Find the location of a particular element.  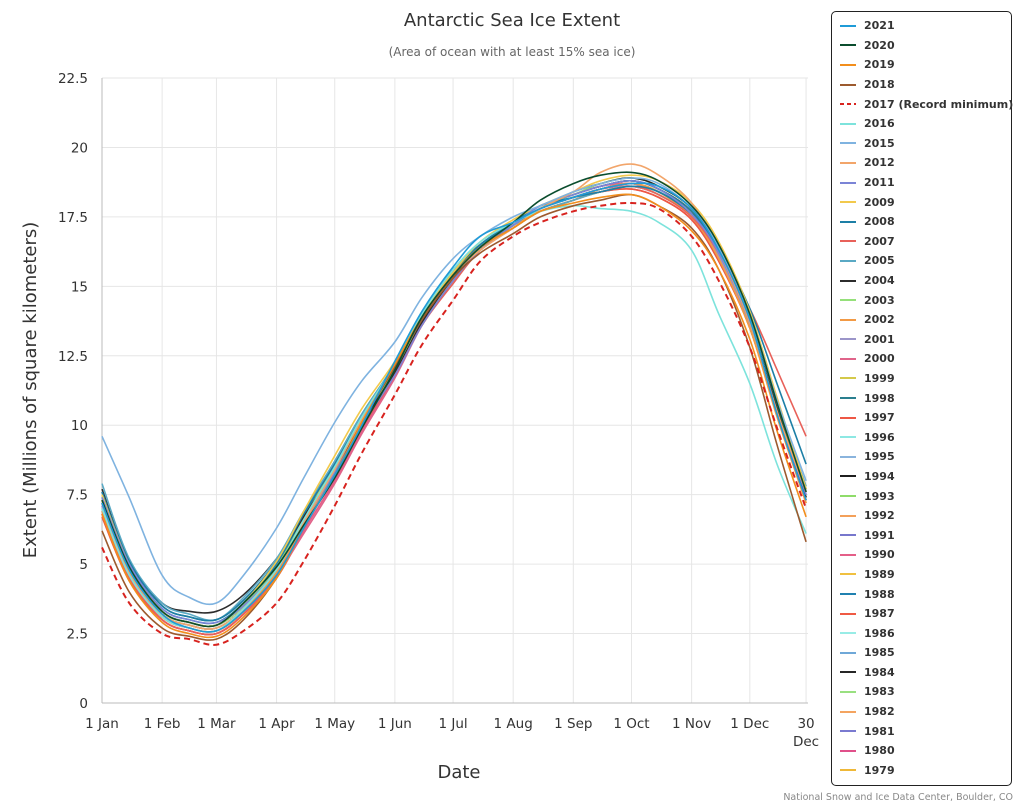

legend-label: 1981 is located at coordinates (879, 731).